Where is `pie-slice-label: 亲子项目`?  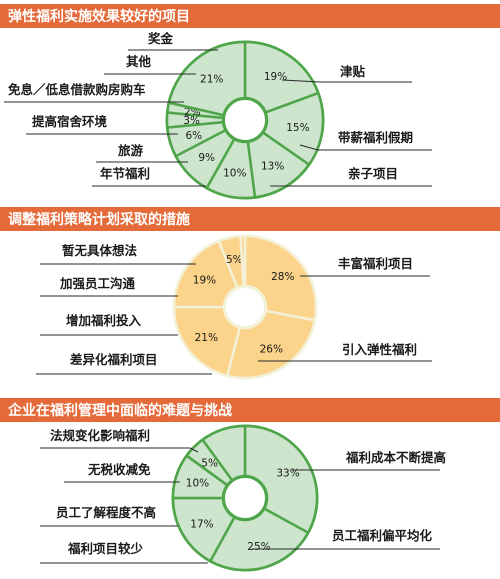
pie-slice-label: 亲子项目 is located at coordinates (373, 173).